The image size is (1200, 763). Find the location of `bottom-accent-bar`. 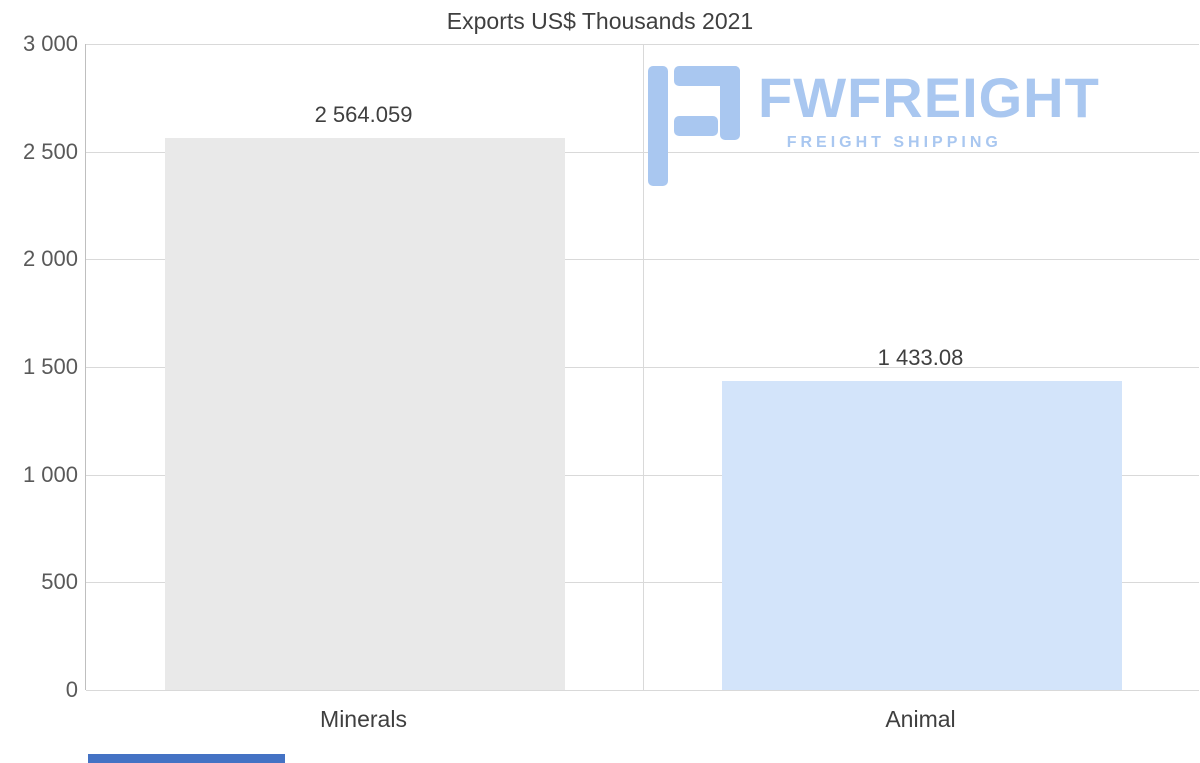

bottom-accent-bar is located at coordinates (186, 758).